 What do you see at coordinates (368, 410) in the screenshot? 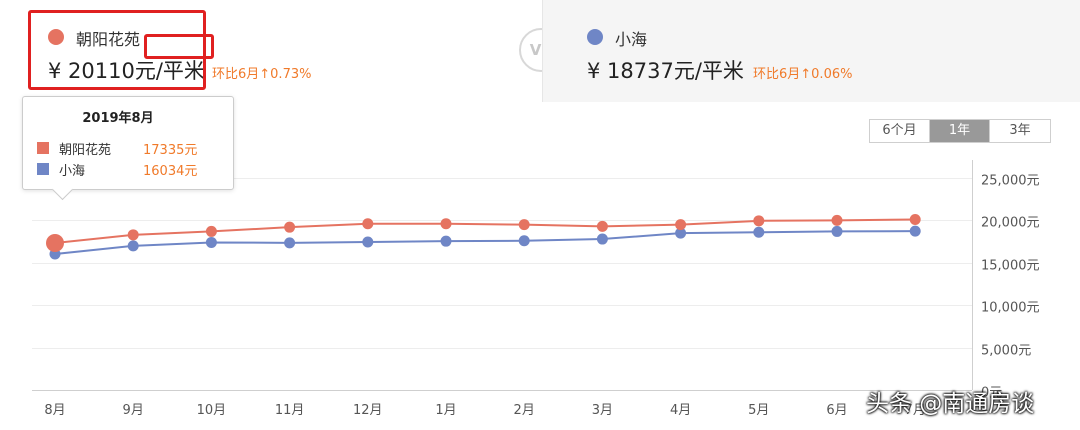
I see `x-tick-label: 12月` at bounding box center [368, 410].